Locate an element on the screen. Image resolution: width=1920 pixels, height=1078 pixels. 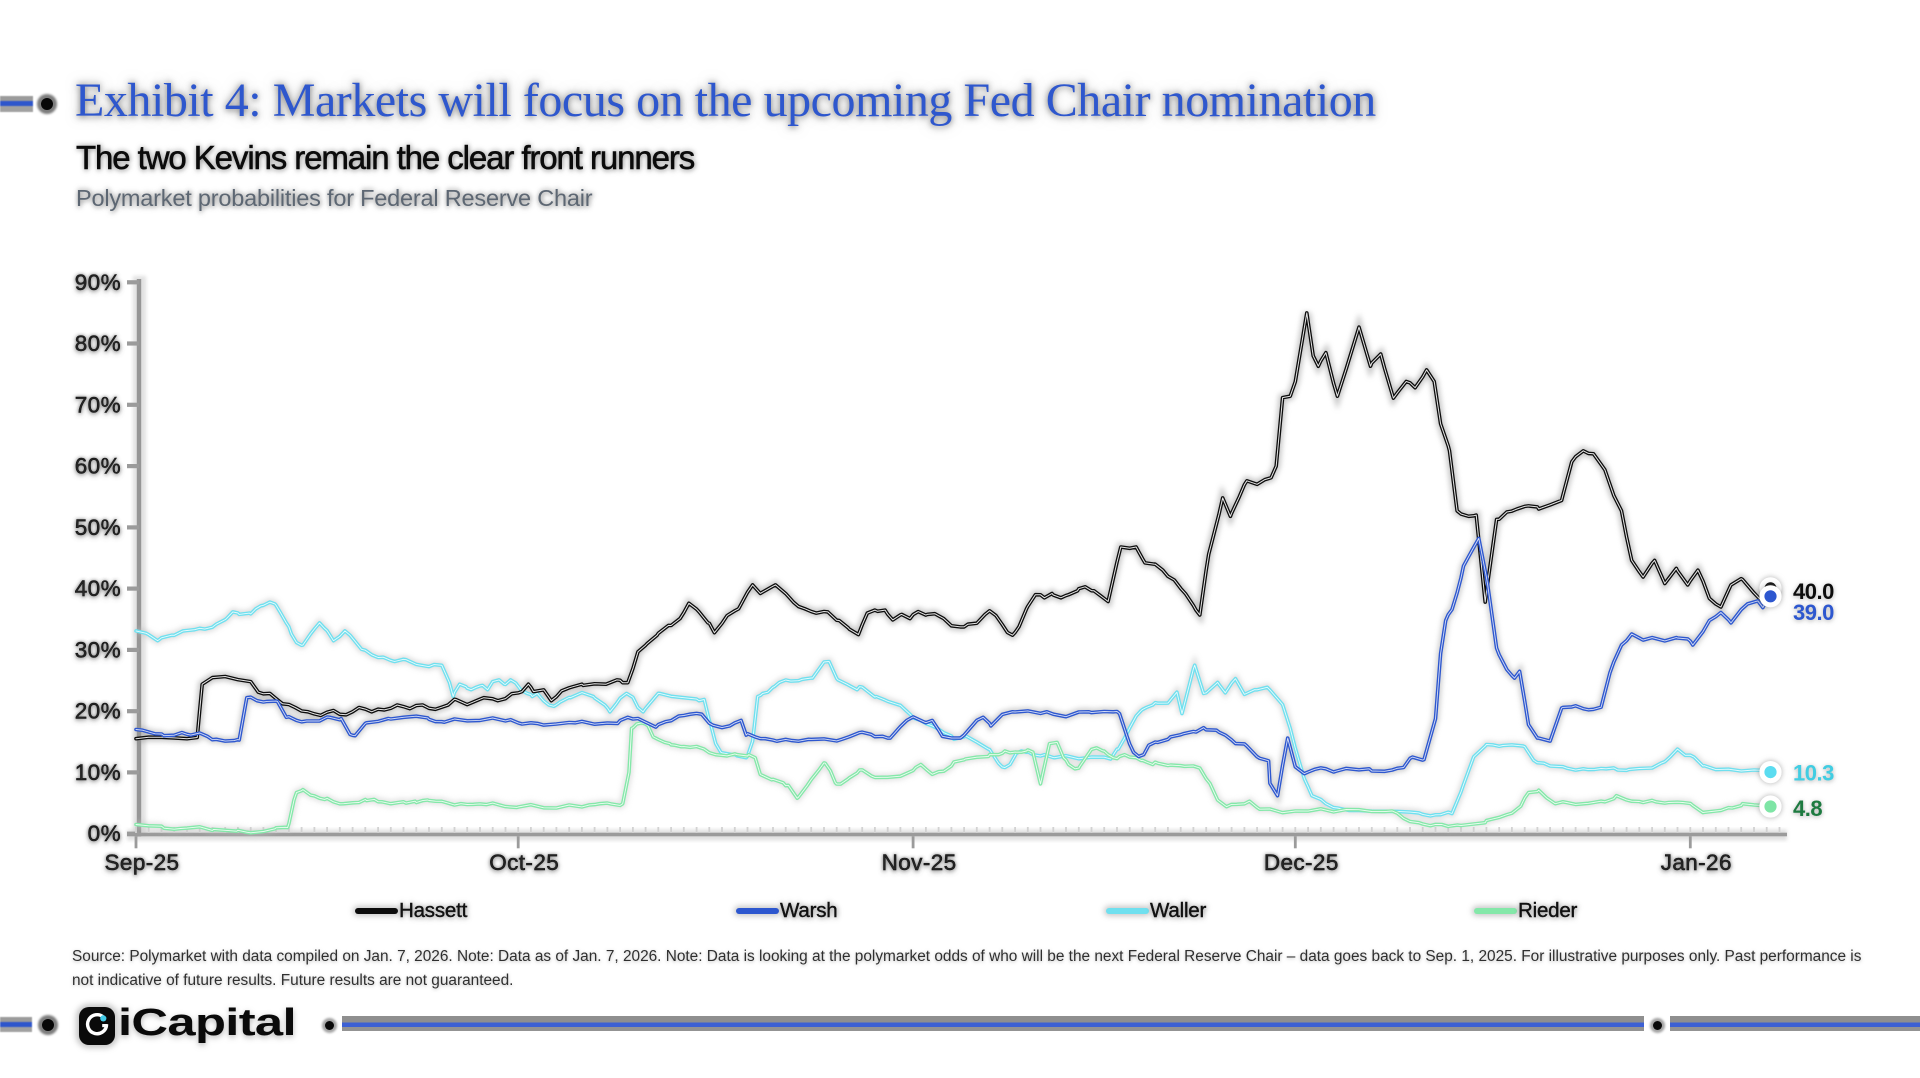
svg-text: 10% is located at coordinates (98, 772).